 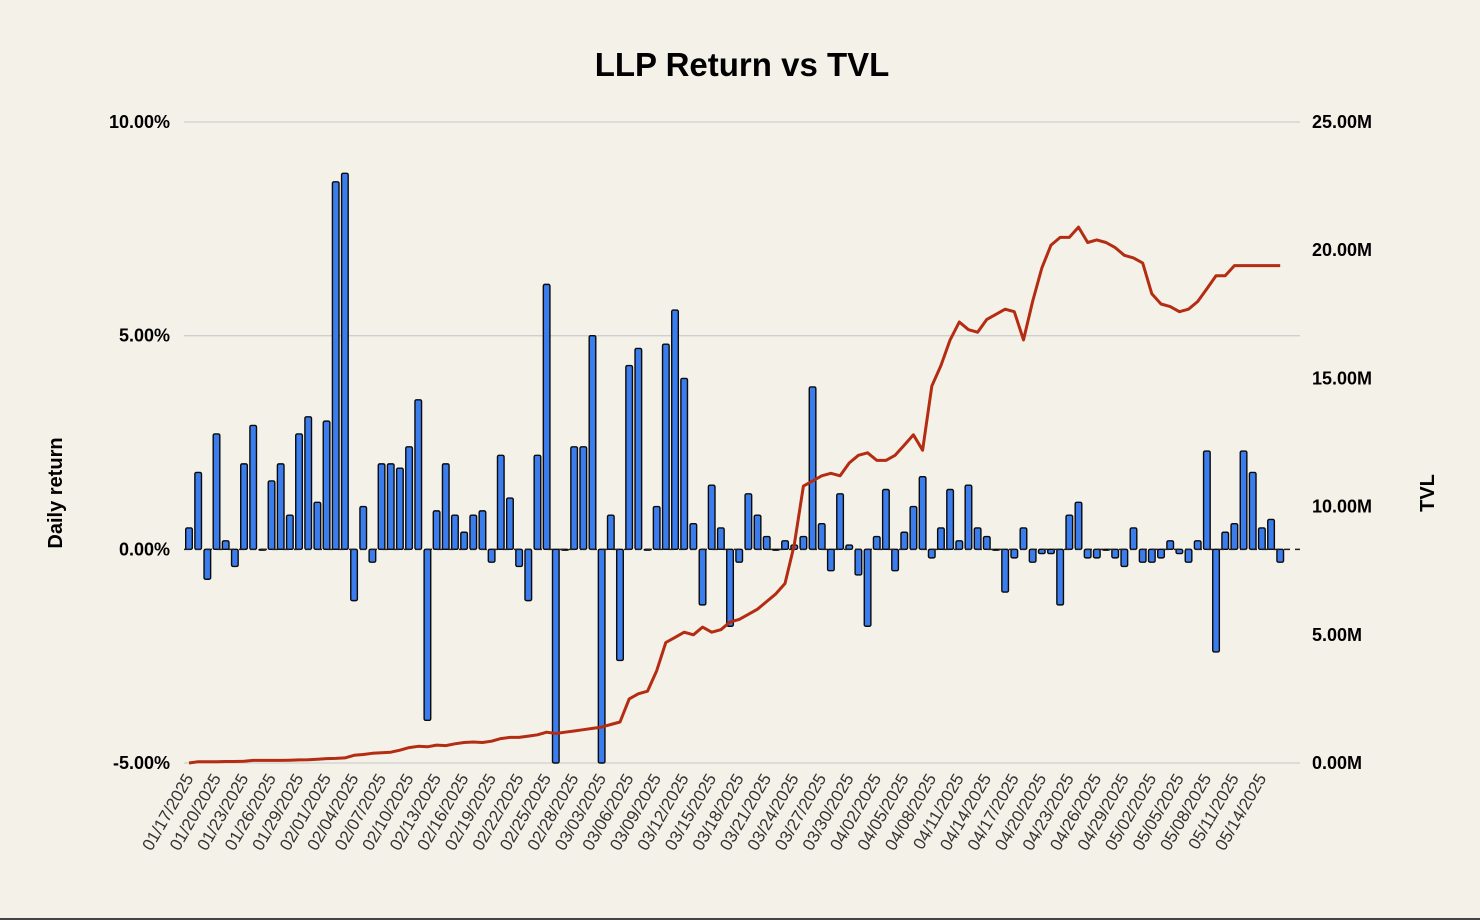 What do you see at coordinates (1342, 442) in the screenshot?
I see `y-axis-right: 0.00M 5.00M 10.00M 15.00M 20.00M 25.00M` at bounding box center [1342, 442].